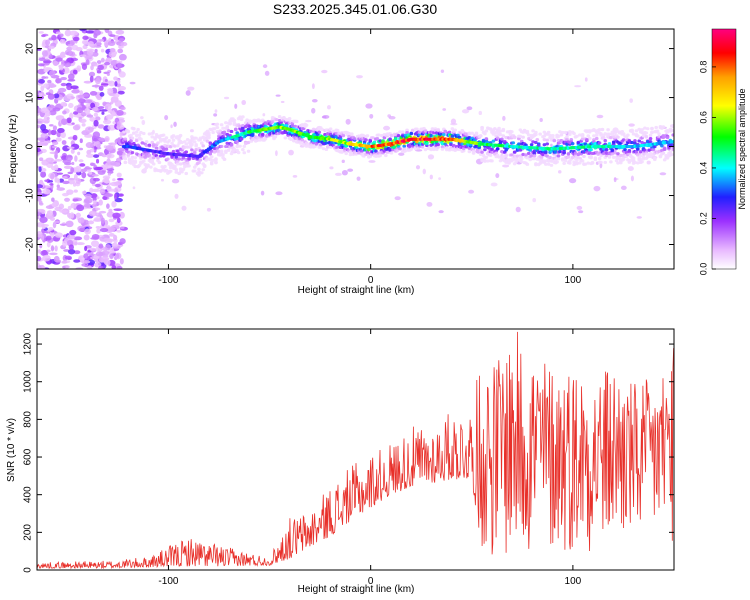 This screenshot has height=600, width=750. What do you see at coordinates (28, 532) in the screenshot?
I see `y-tick-label: 200` at bounding box center [28, 532].